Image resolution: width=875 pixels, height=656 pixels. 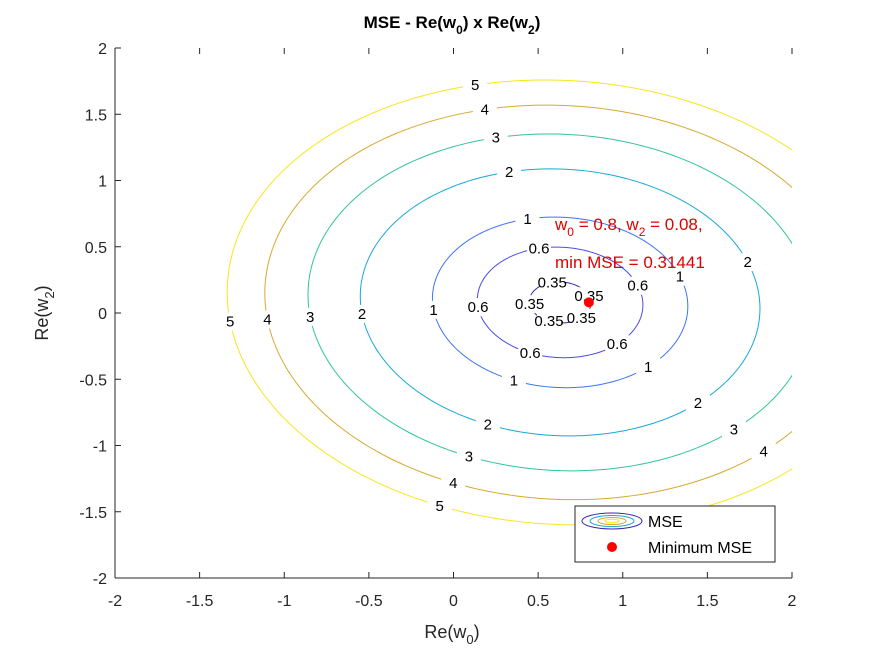 I want to click on x-tick-label: 1, so click(x=622, y=601).